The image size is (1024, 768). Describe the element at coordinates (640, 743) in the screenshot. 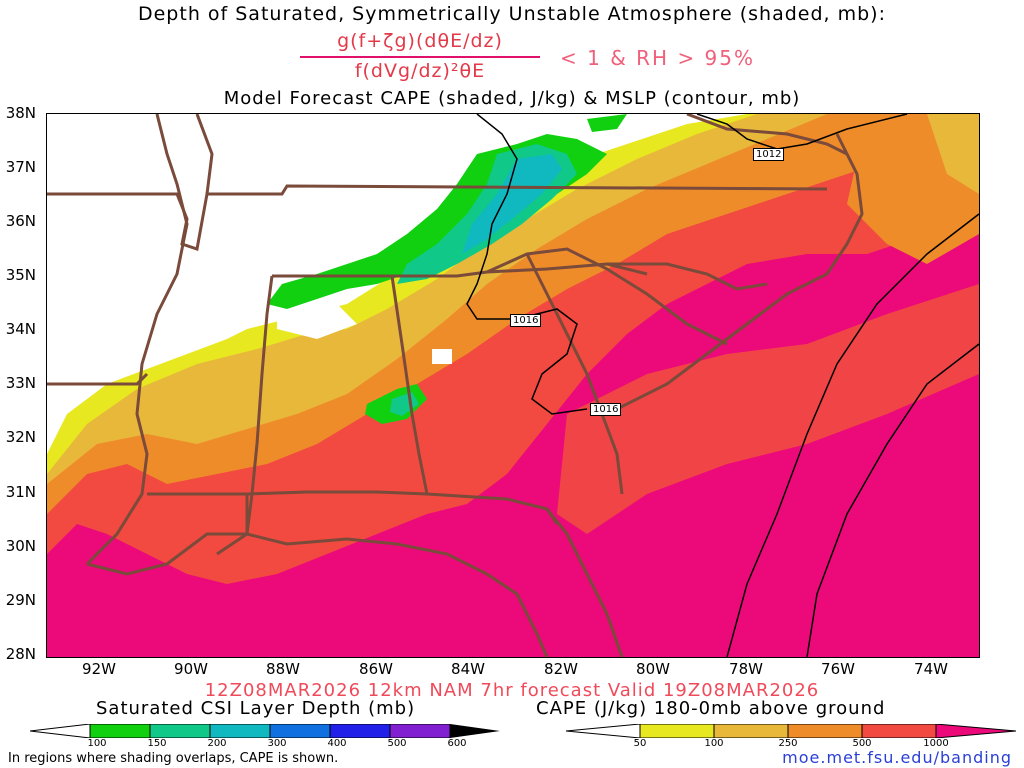

I see `cape-colorbar-label: 50` at that location.